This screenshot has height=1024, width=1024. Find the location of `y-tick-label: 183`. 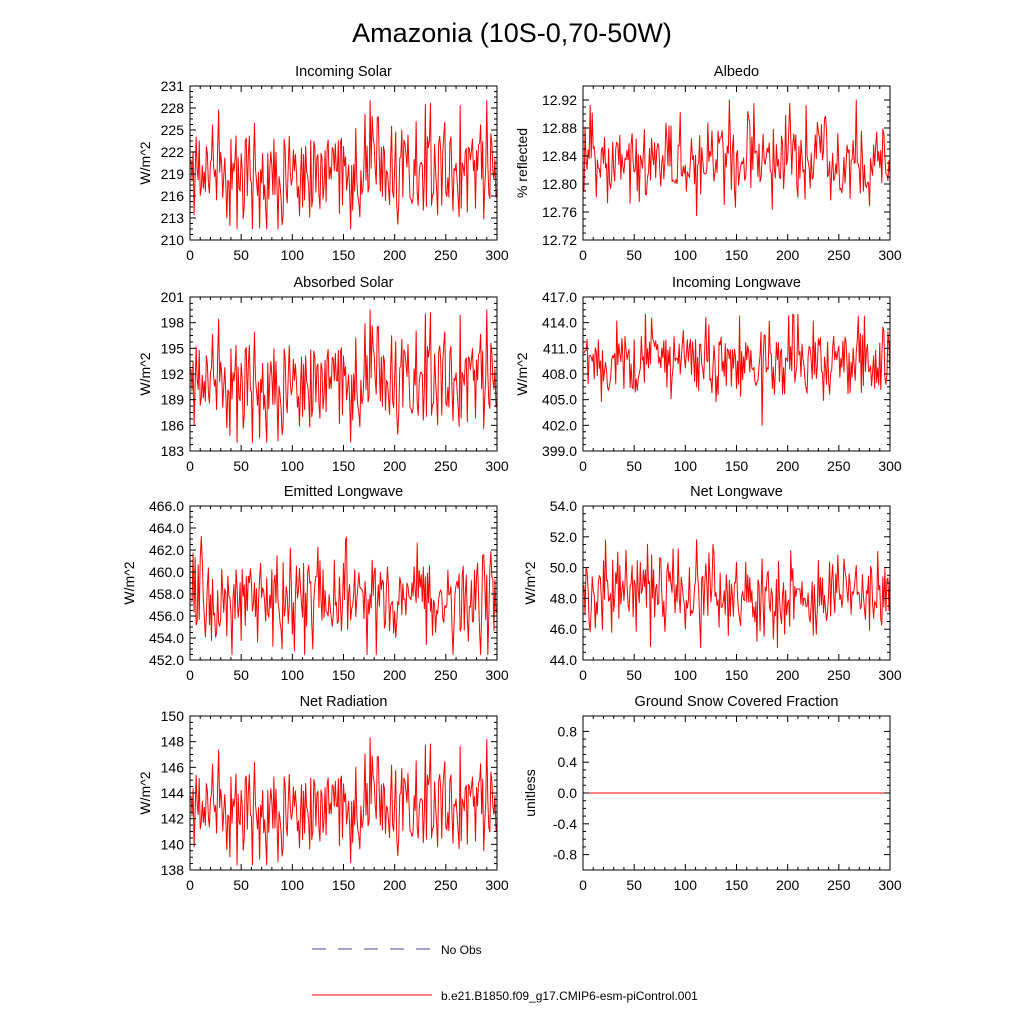

y-tick-label: 183 is located at coordinates (173, 451).